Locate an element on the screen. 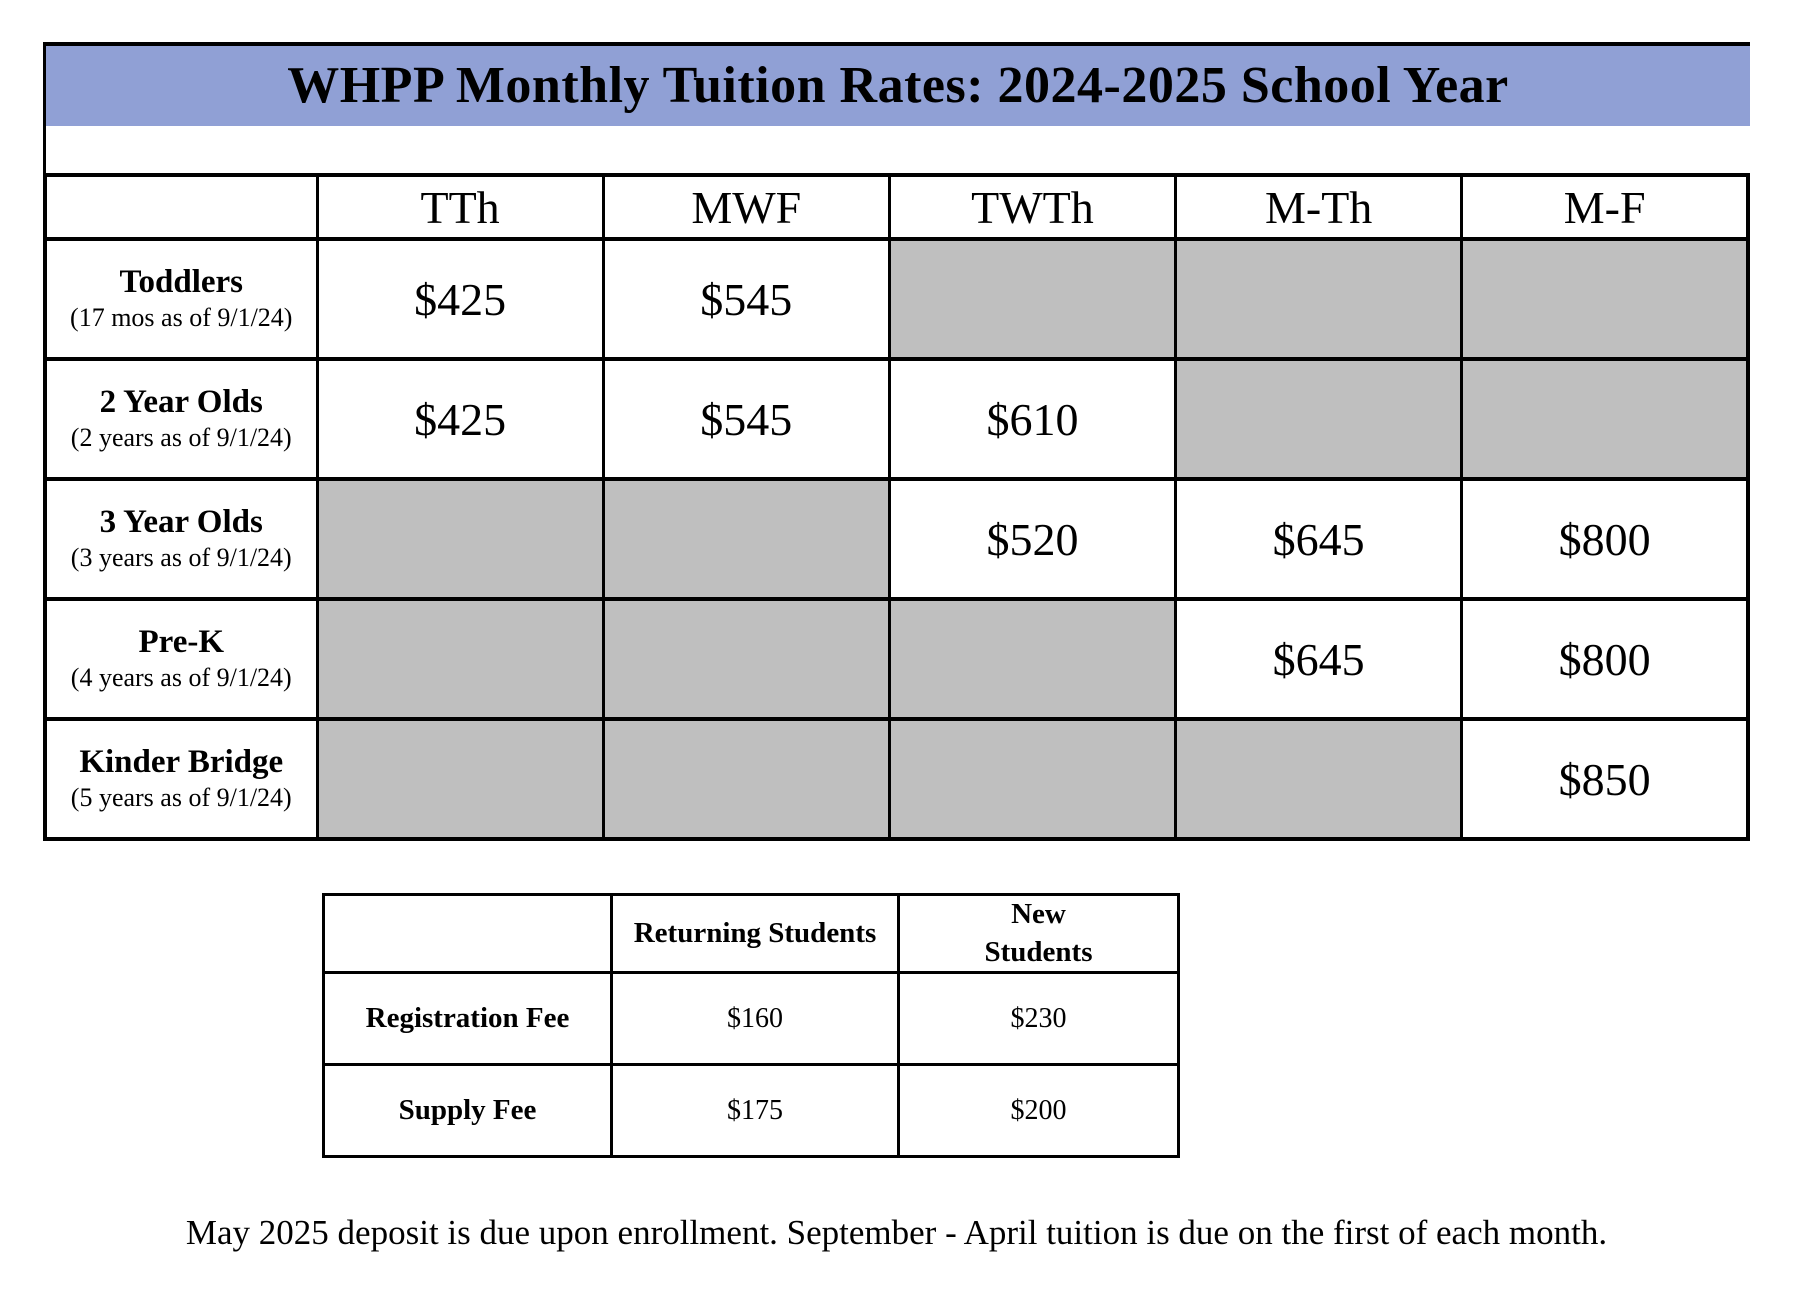 This screenshot has width=1806, height=1316. row-label: 3 Year Olds (3 years as of 9/1/24) is located at coordinates (181, 539).